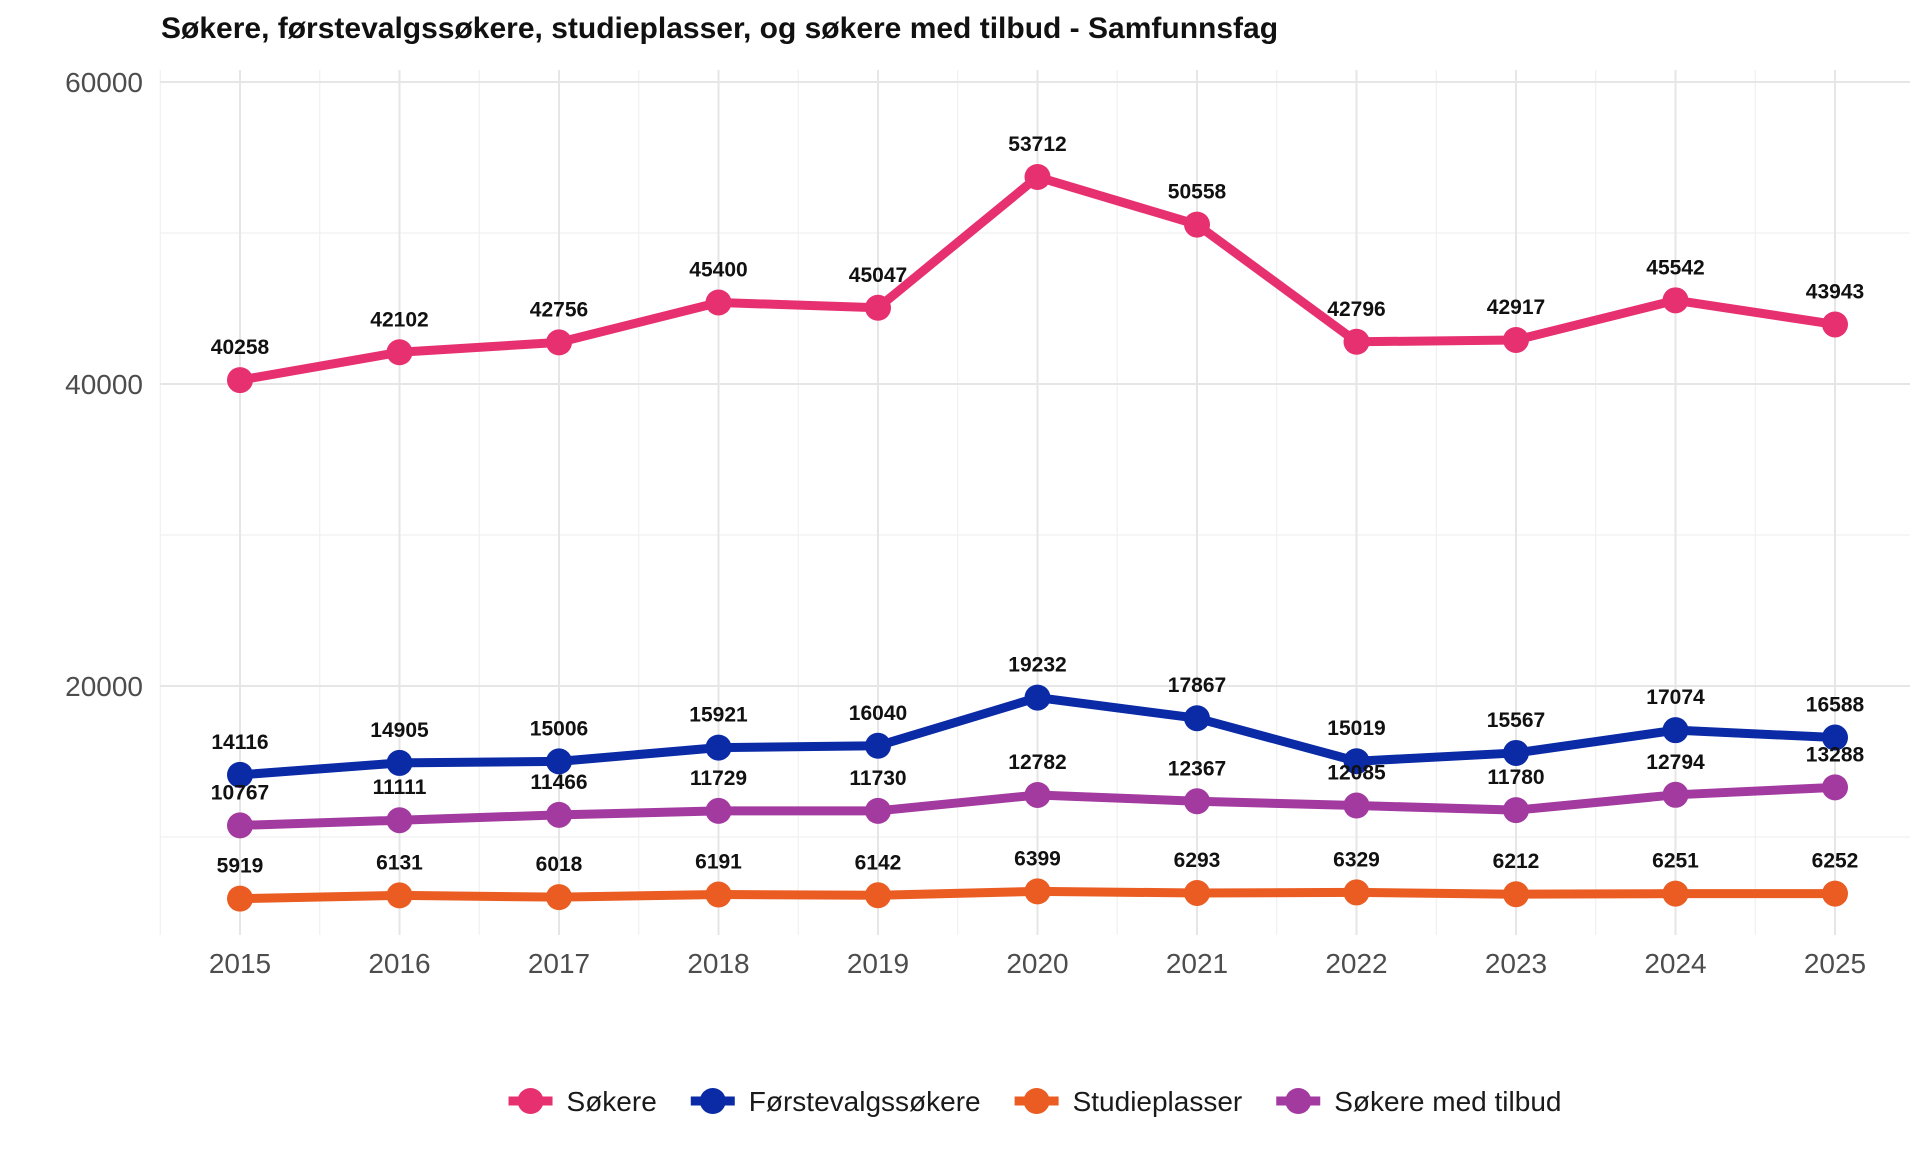  Describe the element at coordinates (1675, 697) in the screenshot. I see `data-label: 17074` at that location.